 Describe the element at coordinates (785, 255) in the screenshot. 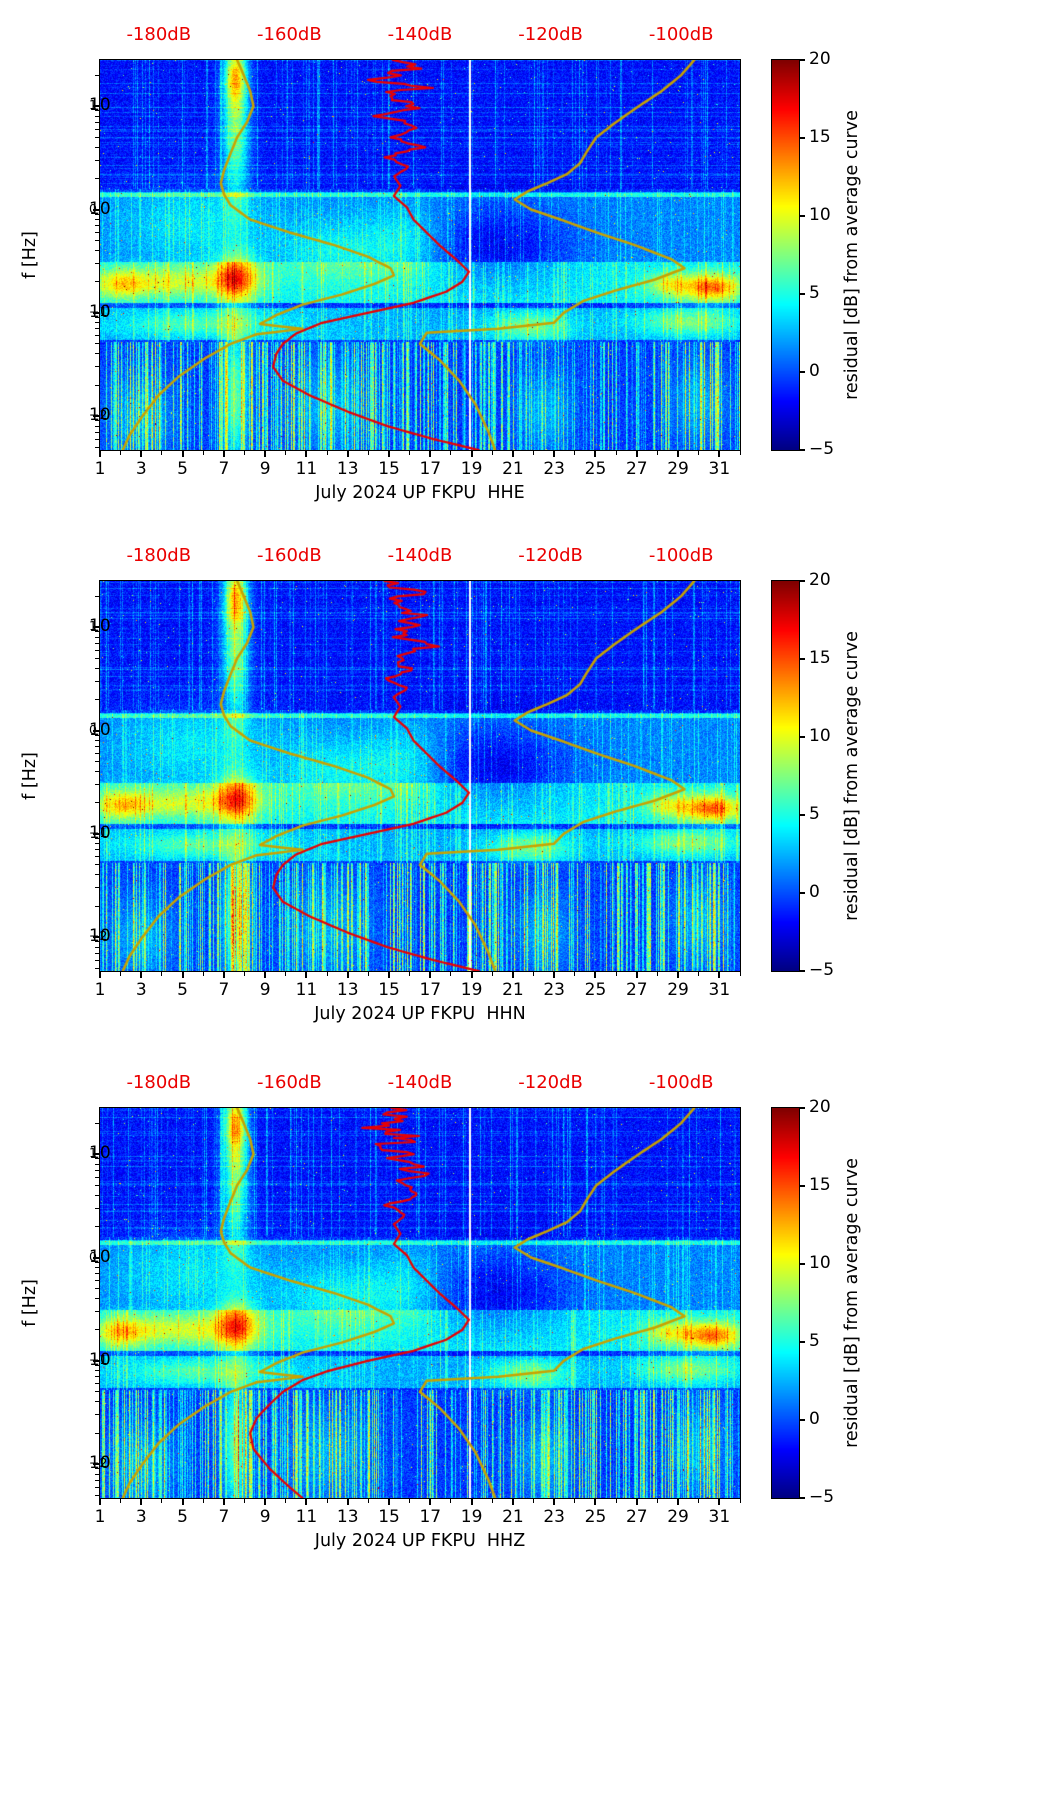

I see `colorbar-hhe` at that location.